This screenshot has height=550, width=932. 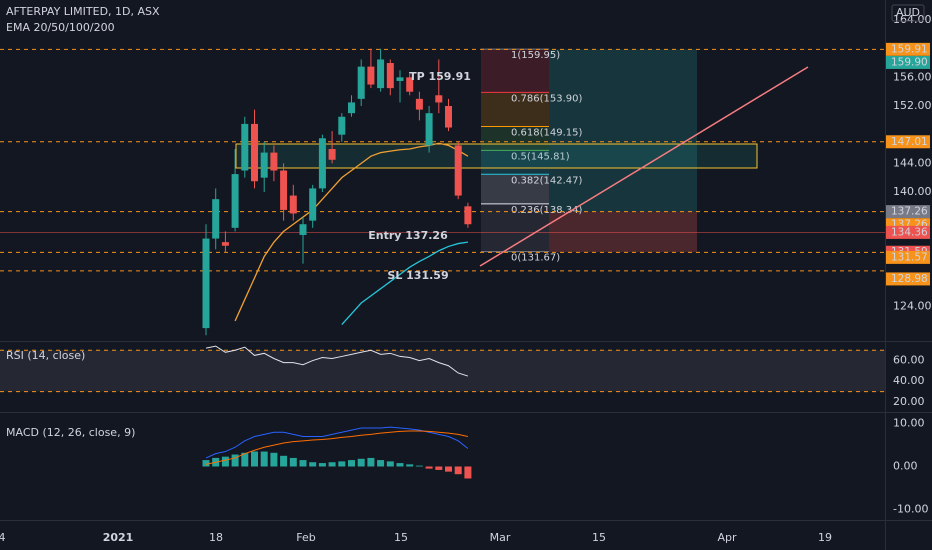 What do you see at coordinates (500, 537) in the screenshot?
I see `x-tick-label: Mar` at bounding box center [500, 537].